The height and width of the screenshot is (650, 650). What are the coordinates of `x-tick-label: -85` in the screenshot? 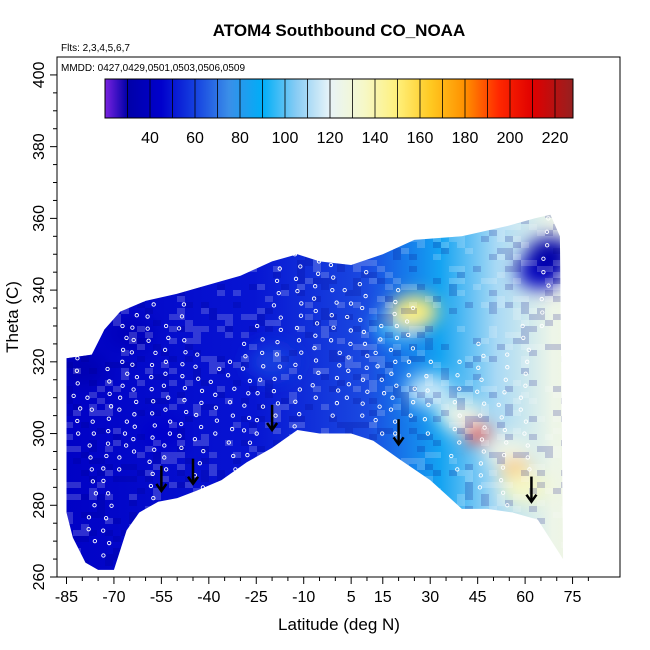 It's located at (66, 597).